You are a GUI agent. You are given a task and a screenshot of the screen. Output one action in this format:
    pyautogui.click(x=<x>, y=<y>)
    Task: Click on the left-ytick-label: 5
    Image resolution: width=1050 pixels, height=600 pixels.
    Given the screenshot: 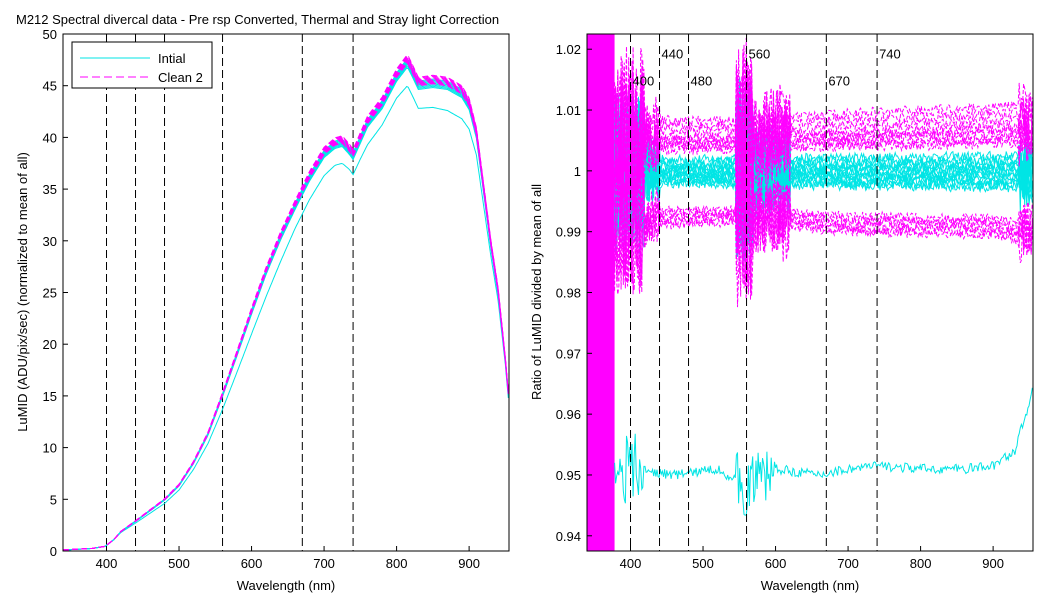 What is the action you would take?
    pyautogui.click(x=53, y=499)
    